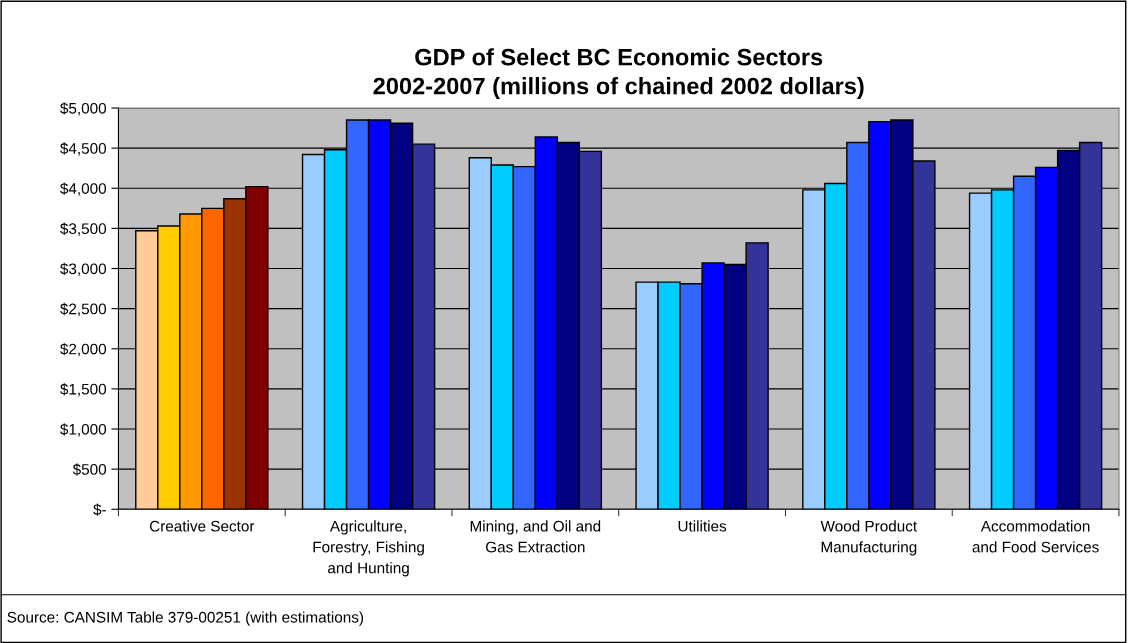  I want to click on y-tick-label: $2,000, so click(83, 349).